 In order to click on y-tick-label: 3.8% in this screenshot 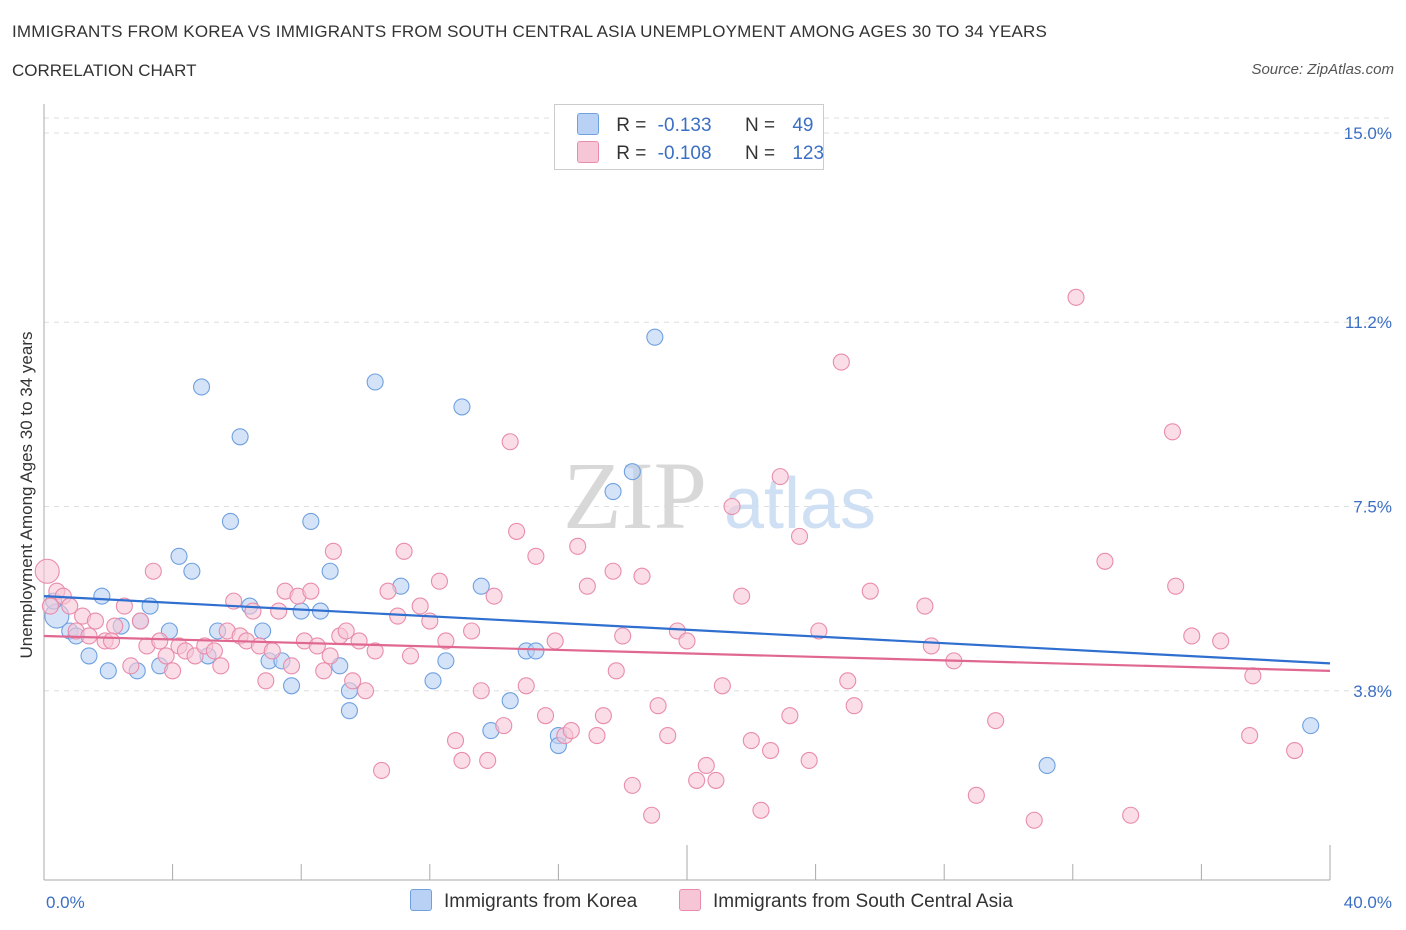, I will do `click(1372, 691)`.